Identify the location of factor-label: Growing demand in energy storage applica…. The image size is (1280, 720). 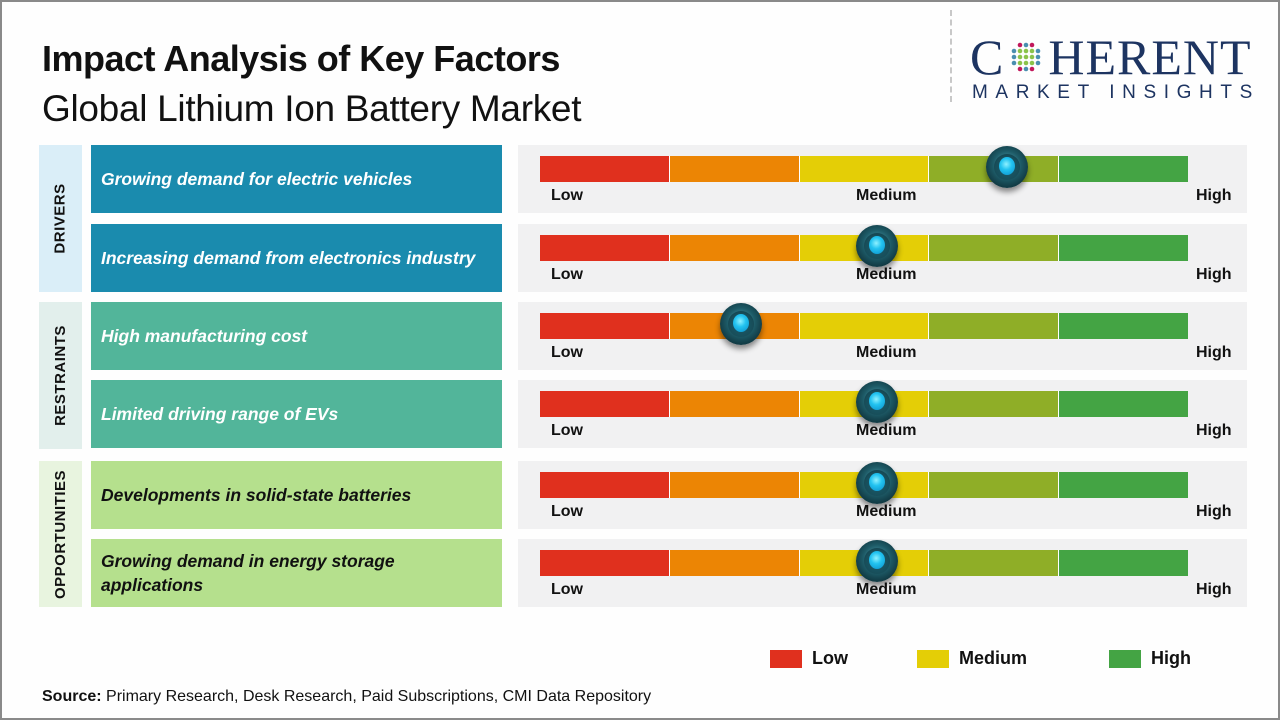
(248, 573).